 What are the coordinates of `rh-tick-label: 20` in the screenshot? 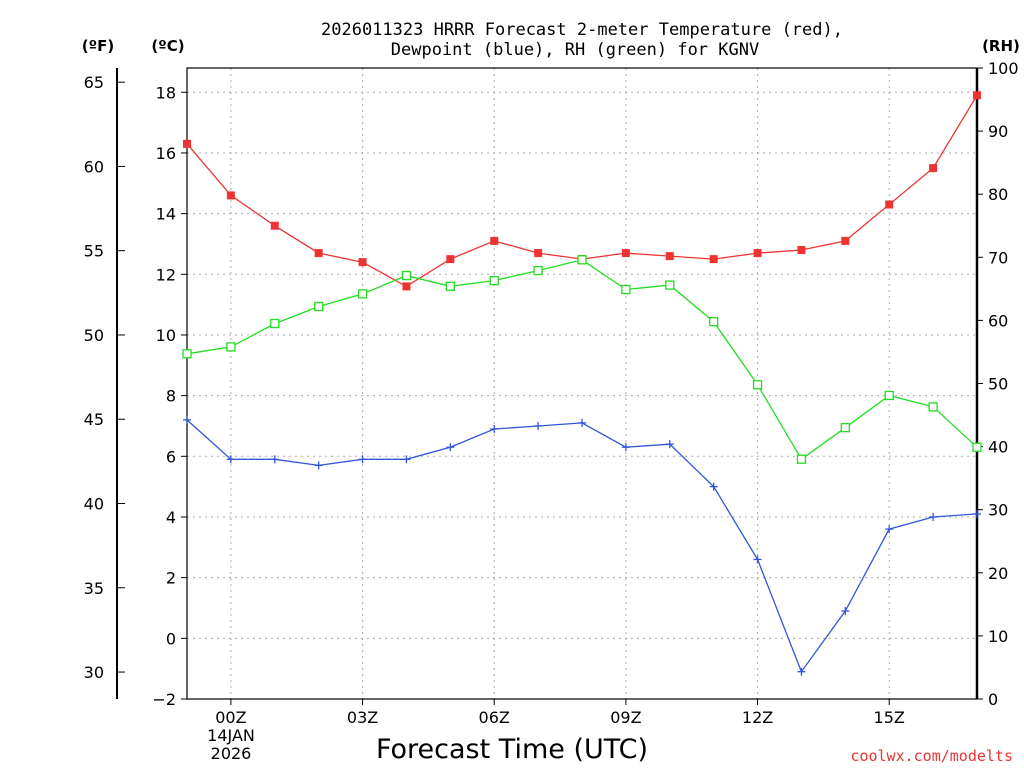 It's located at (998, 573).